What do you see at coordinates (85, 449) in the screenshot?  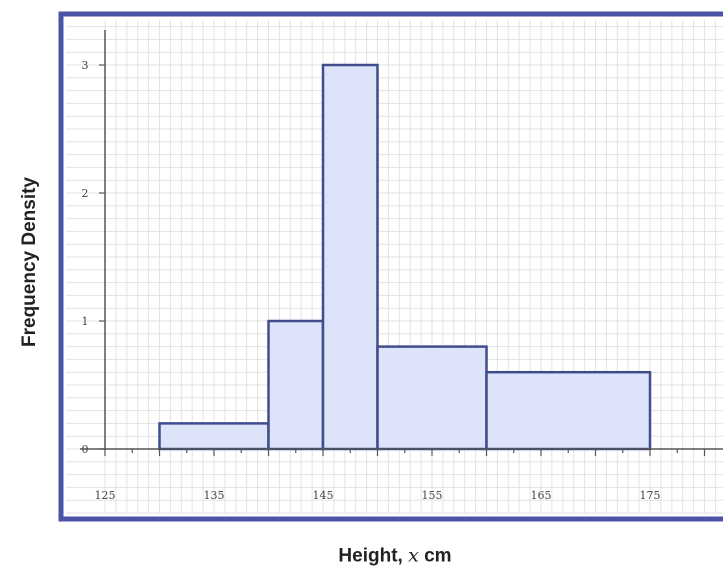 I see `y-tick-label: 0` at bounding box center [85, 449].